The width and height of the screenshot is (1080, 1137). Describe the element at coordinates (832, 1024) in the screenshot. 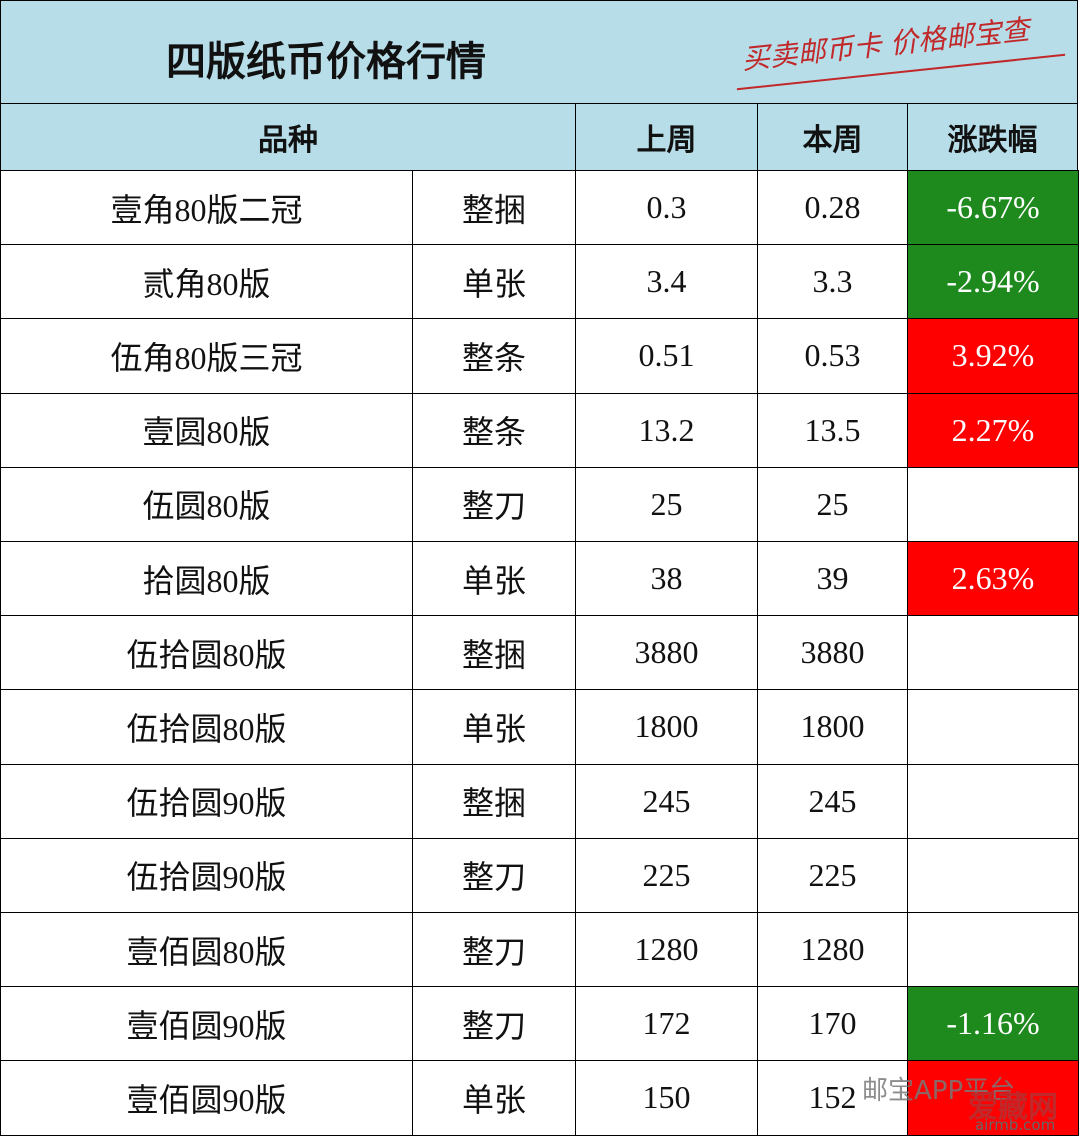

I see `table-cell: 170` at that location.